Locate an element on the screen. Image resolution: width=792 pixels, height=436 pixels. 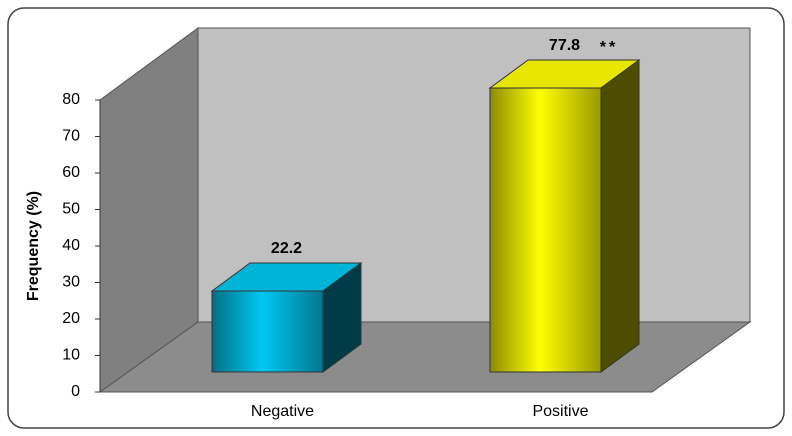
y-tick-label: 50 is located at coordinates (71, 209).